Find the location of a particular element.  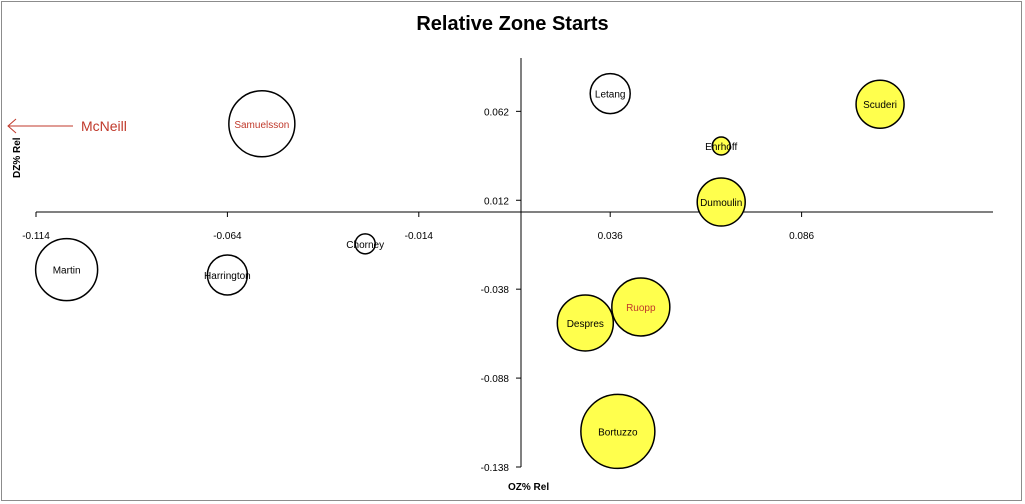

x-tick-label: 0.036 is located at coordinates (610, 236).